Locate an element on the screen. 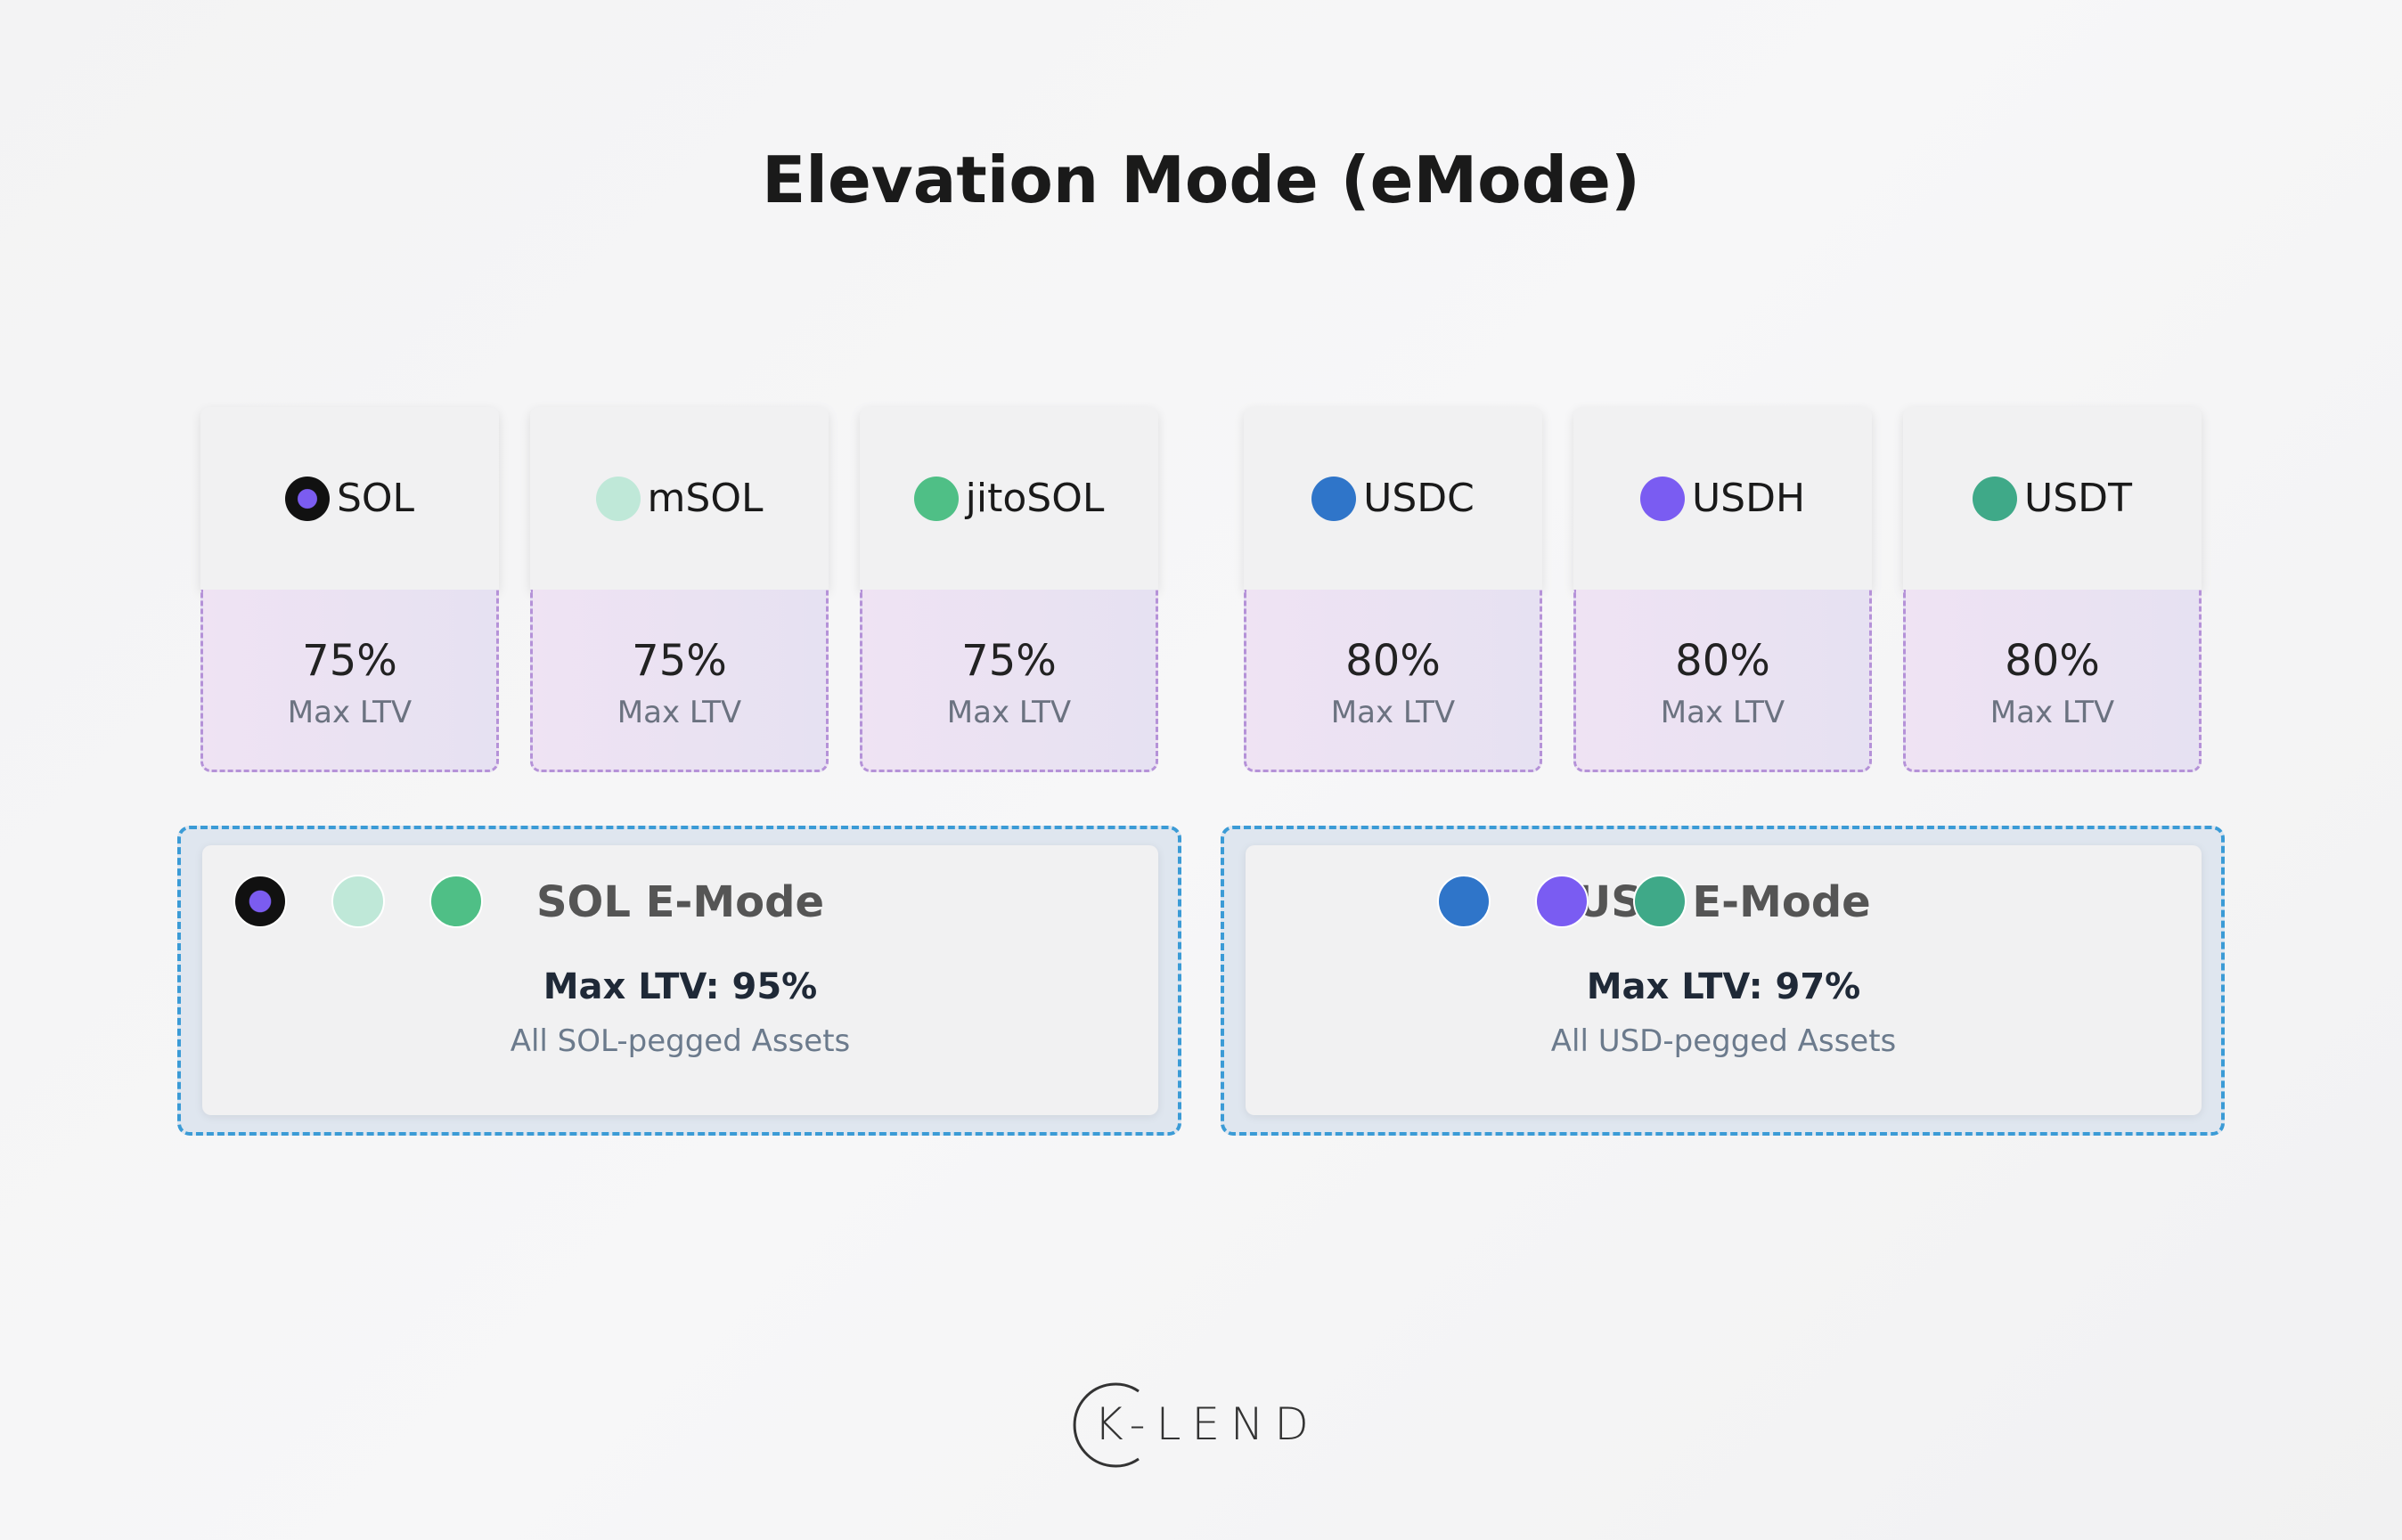 This screenshot has width=2402, height=1540. asset-card-header: jitoSOL is located at coordinates (1009, 499).